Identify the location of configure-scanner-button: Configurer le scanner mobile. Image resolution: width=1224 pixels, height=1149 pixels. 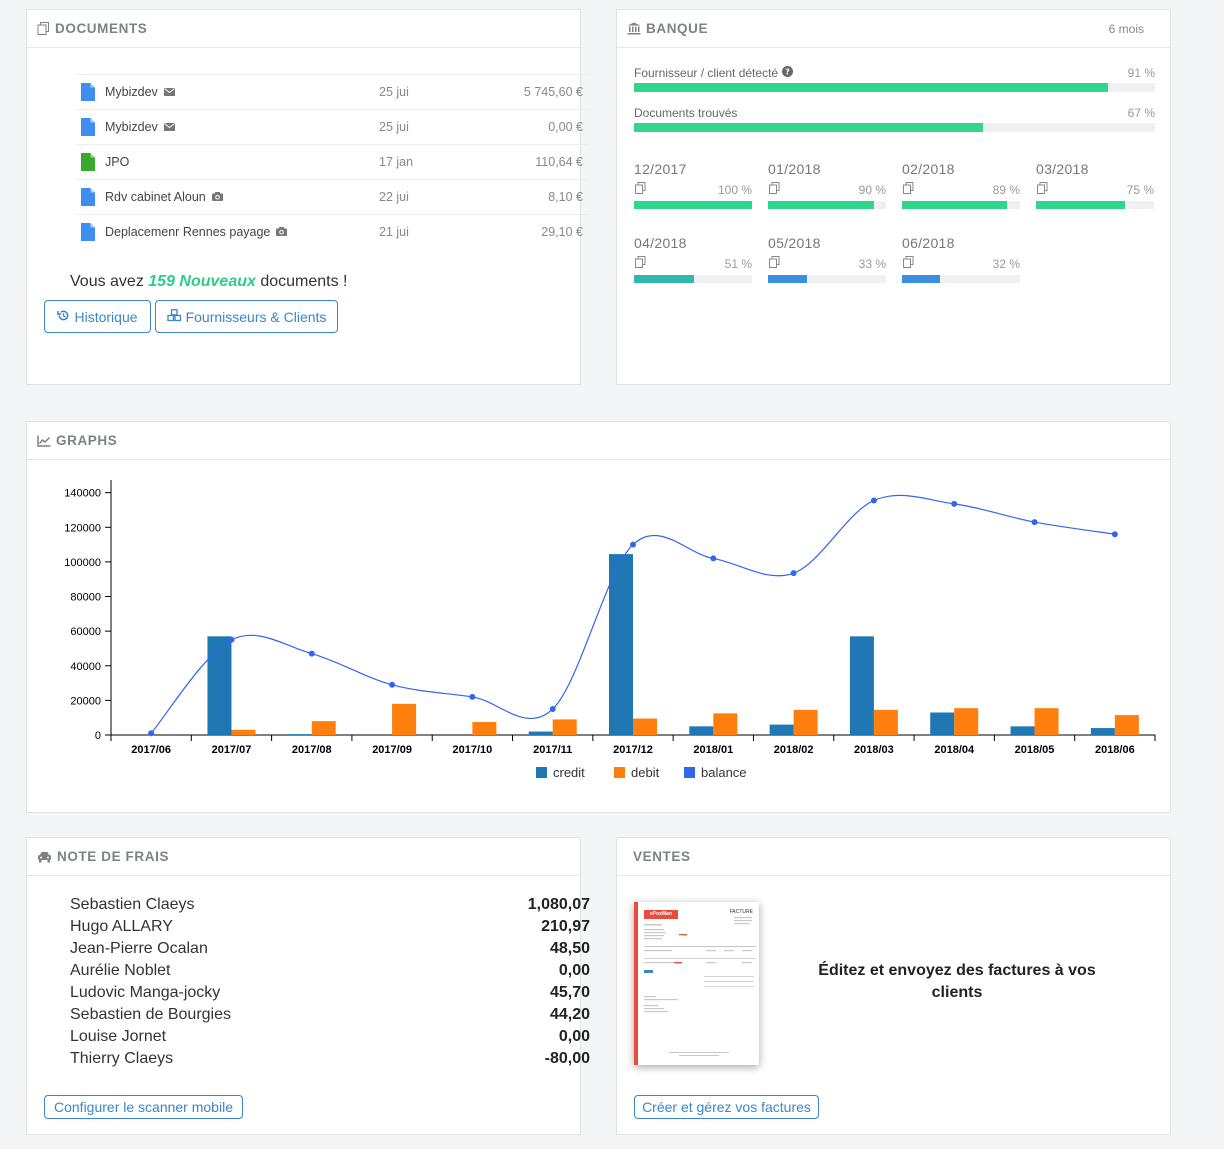
(143, 1107).